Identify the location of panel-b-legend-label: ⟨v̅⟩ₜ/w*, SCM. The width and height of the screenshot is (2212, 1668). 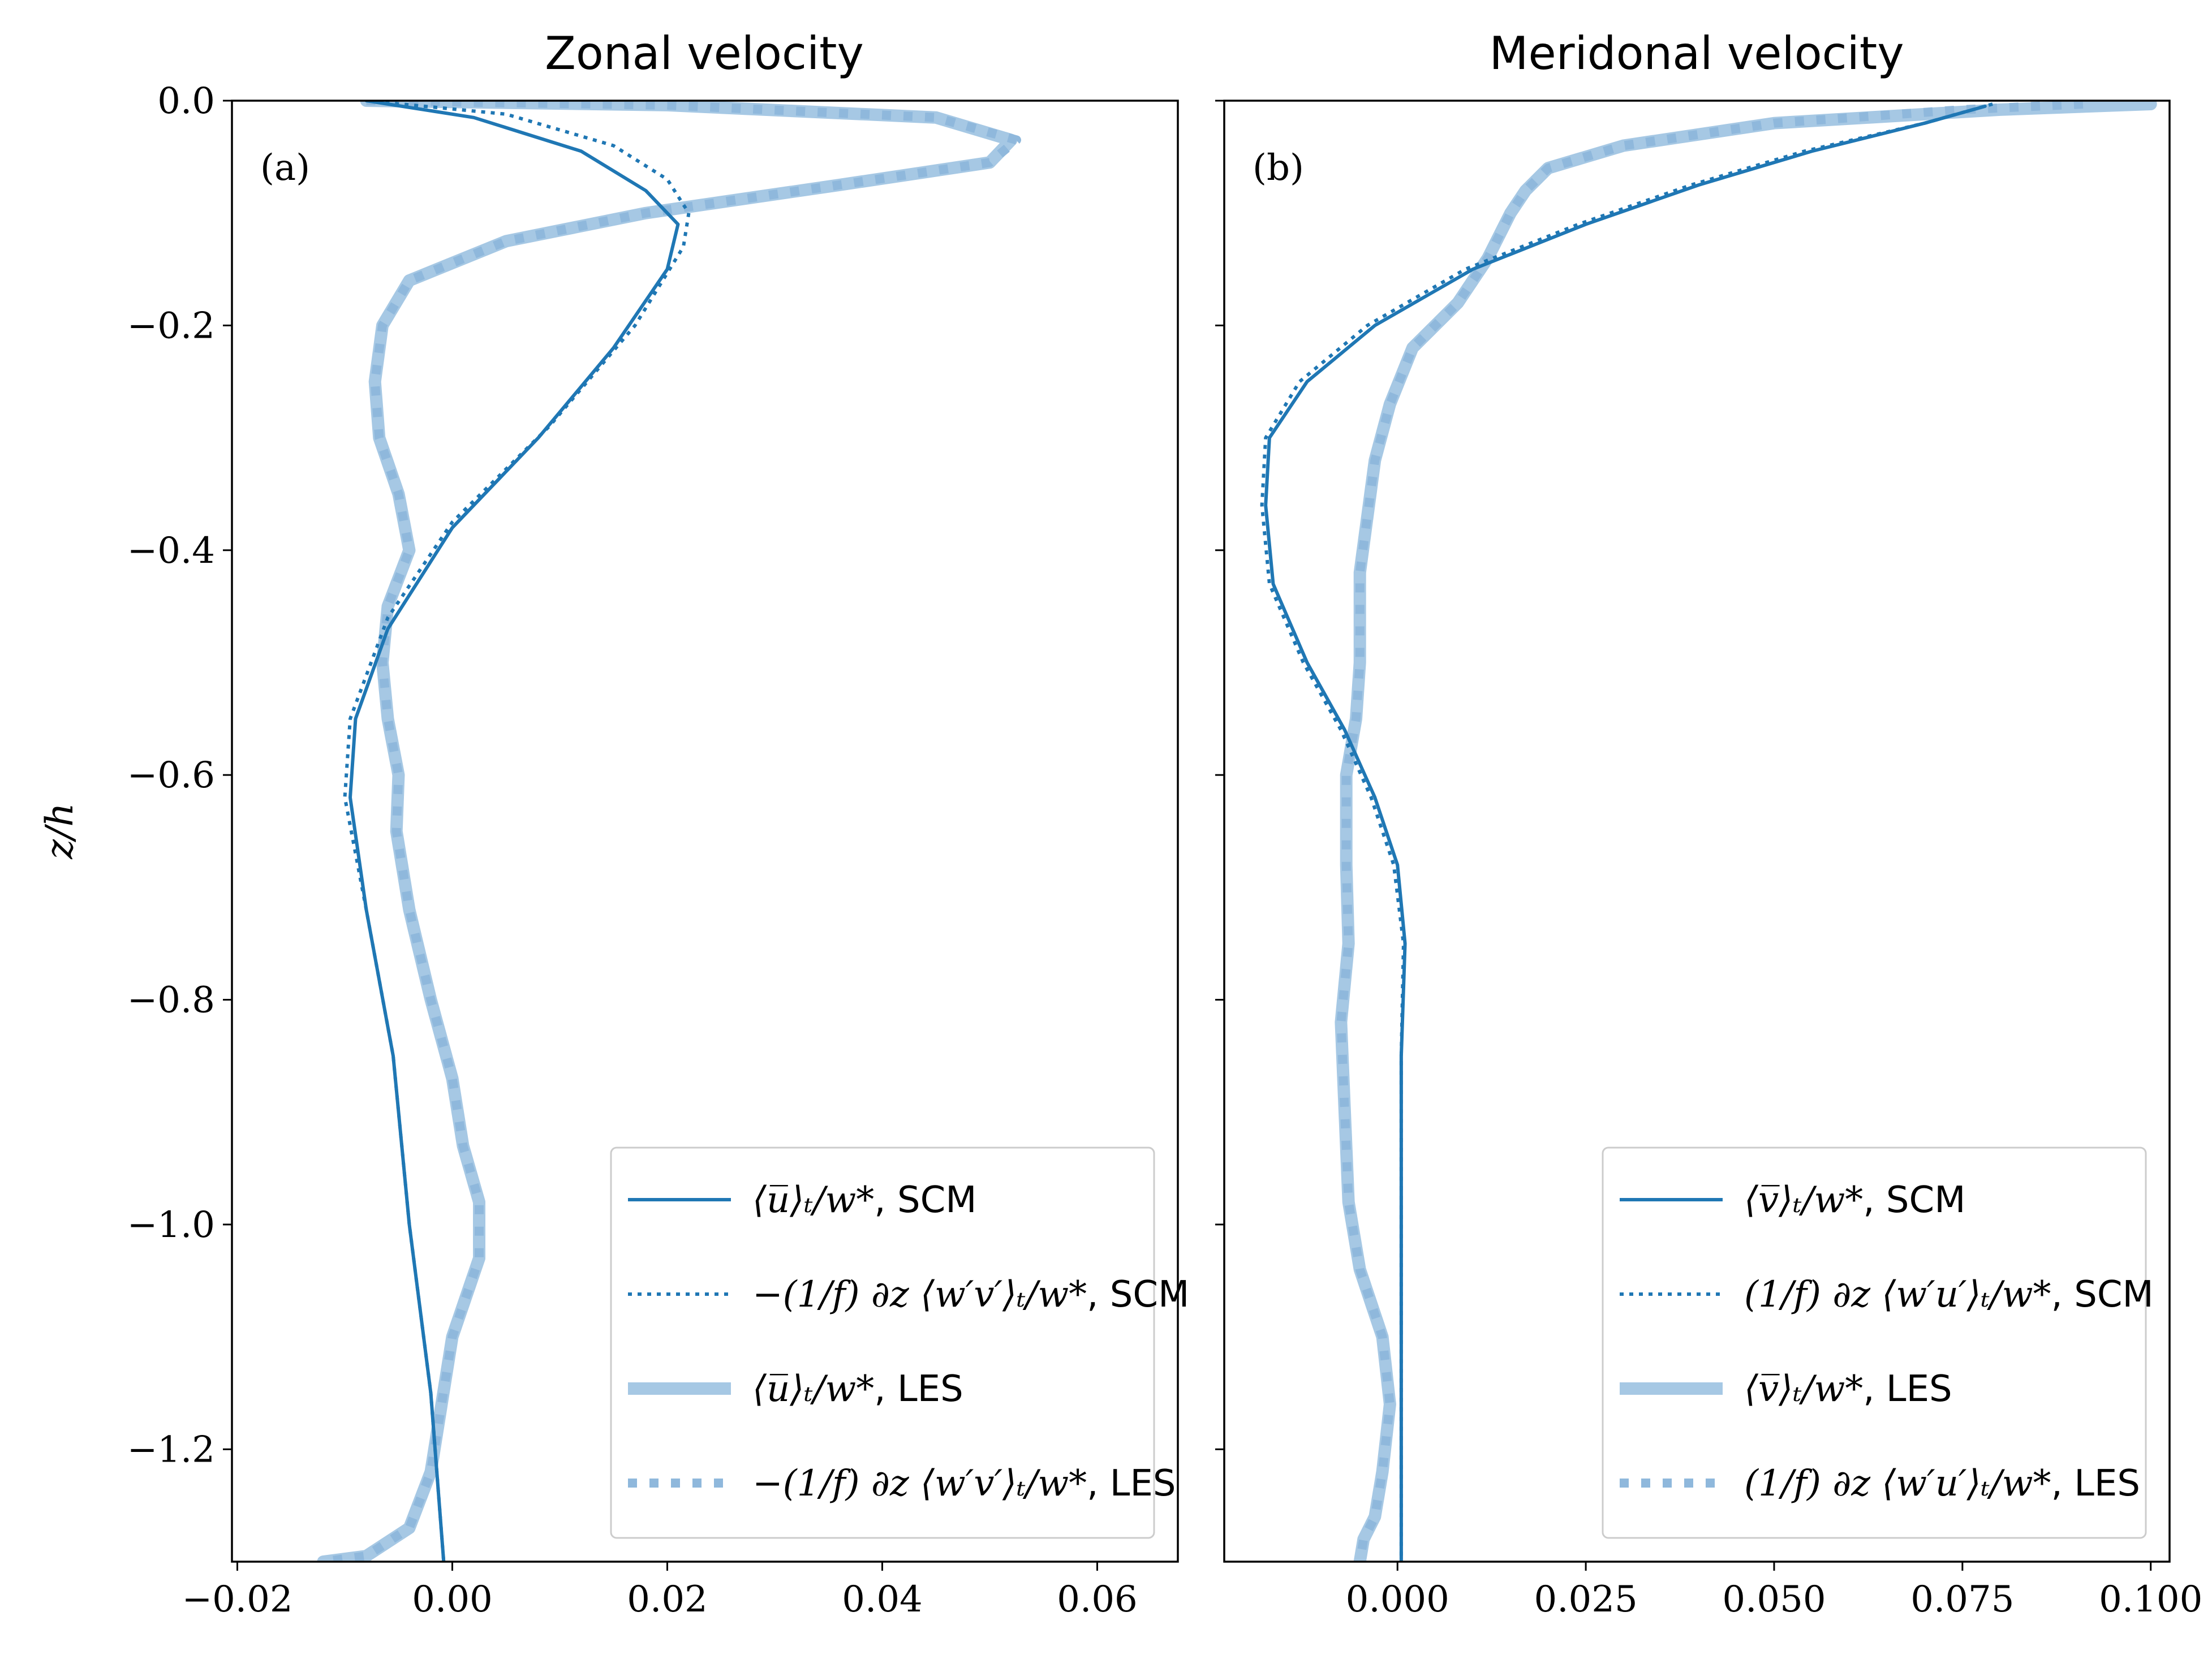
(1854, 1200).